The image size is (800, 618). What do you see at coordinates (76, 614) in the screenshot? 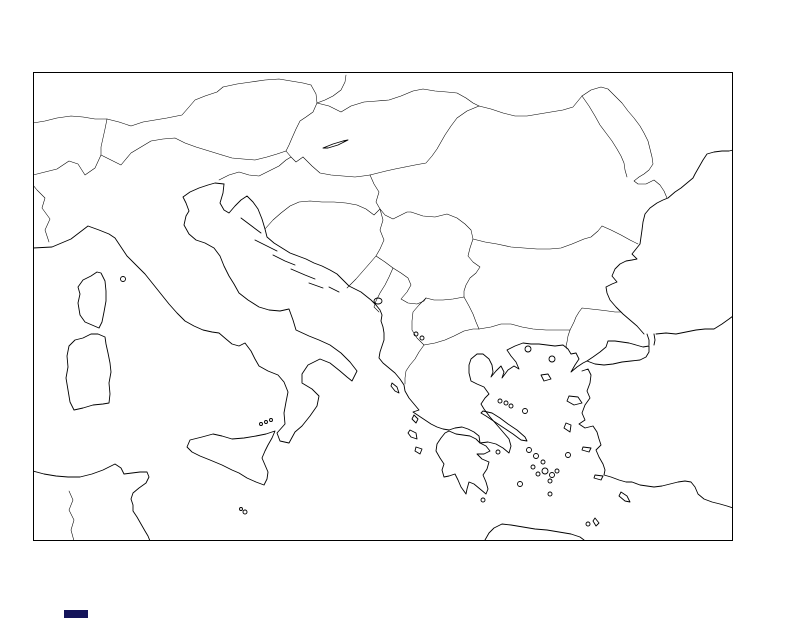
I see `logo-mark` at bounding box center [76, 614].